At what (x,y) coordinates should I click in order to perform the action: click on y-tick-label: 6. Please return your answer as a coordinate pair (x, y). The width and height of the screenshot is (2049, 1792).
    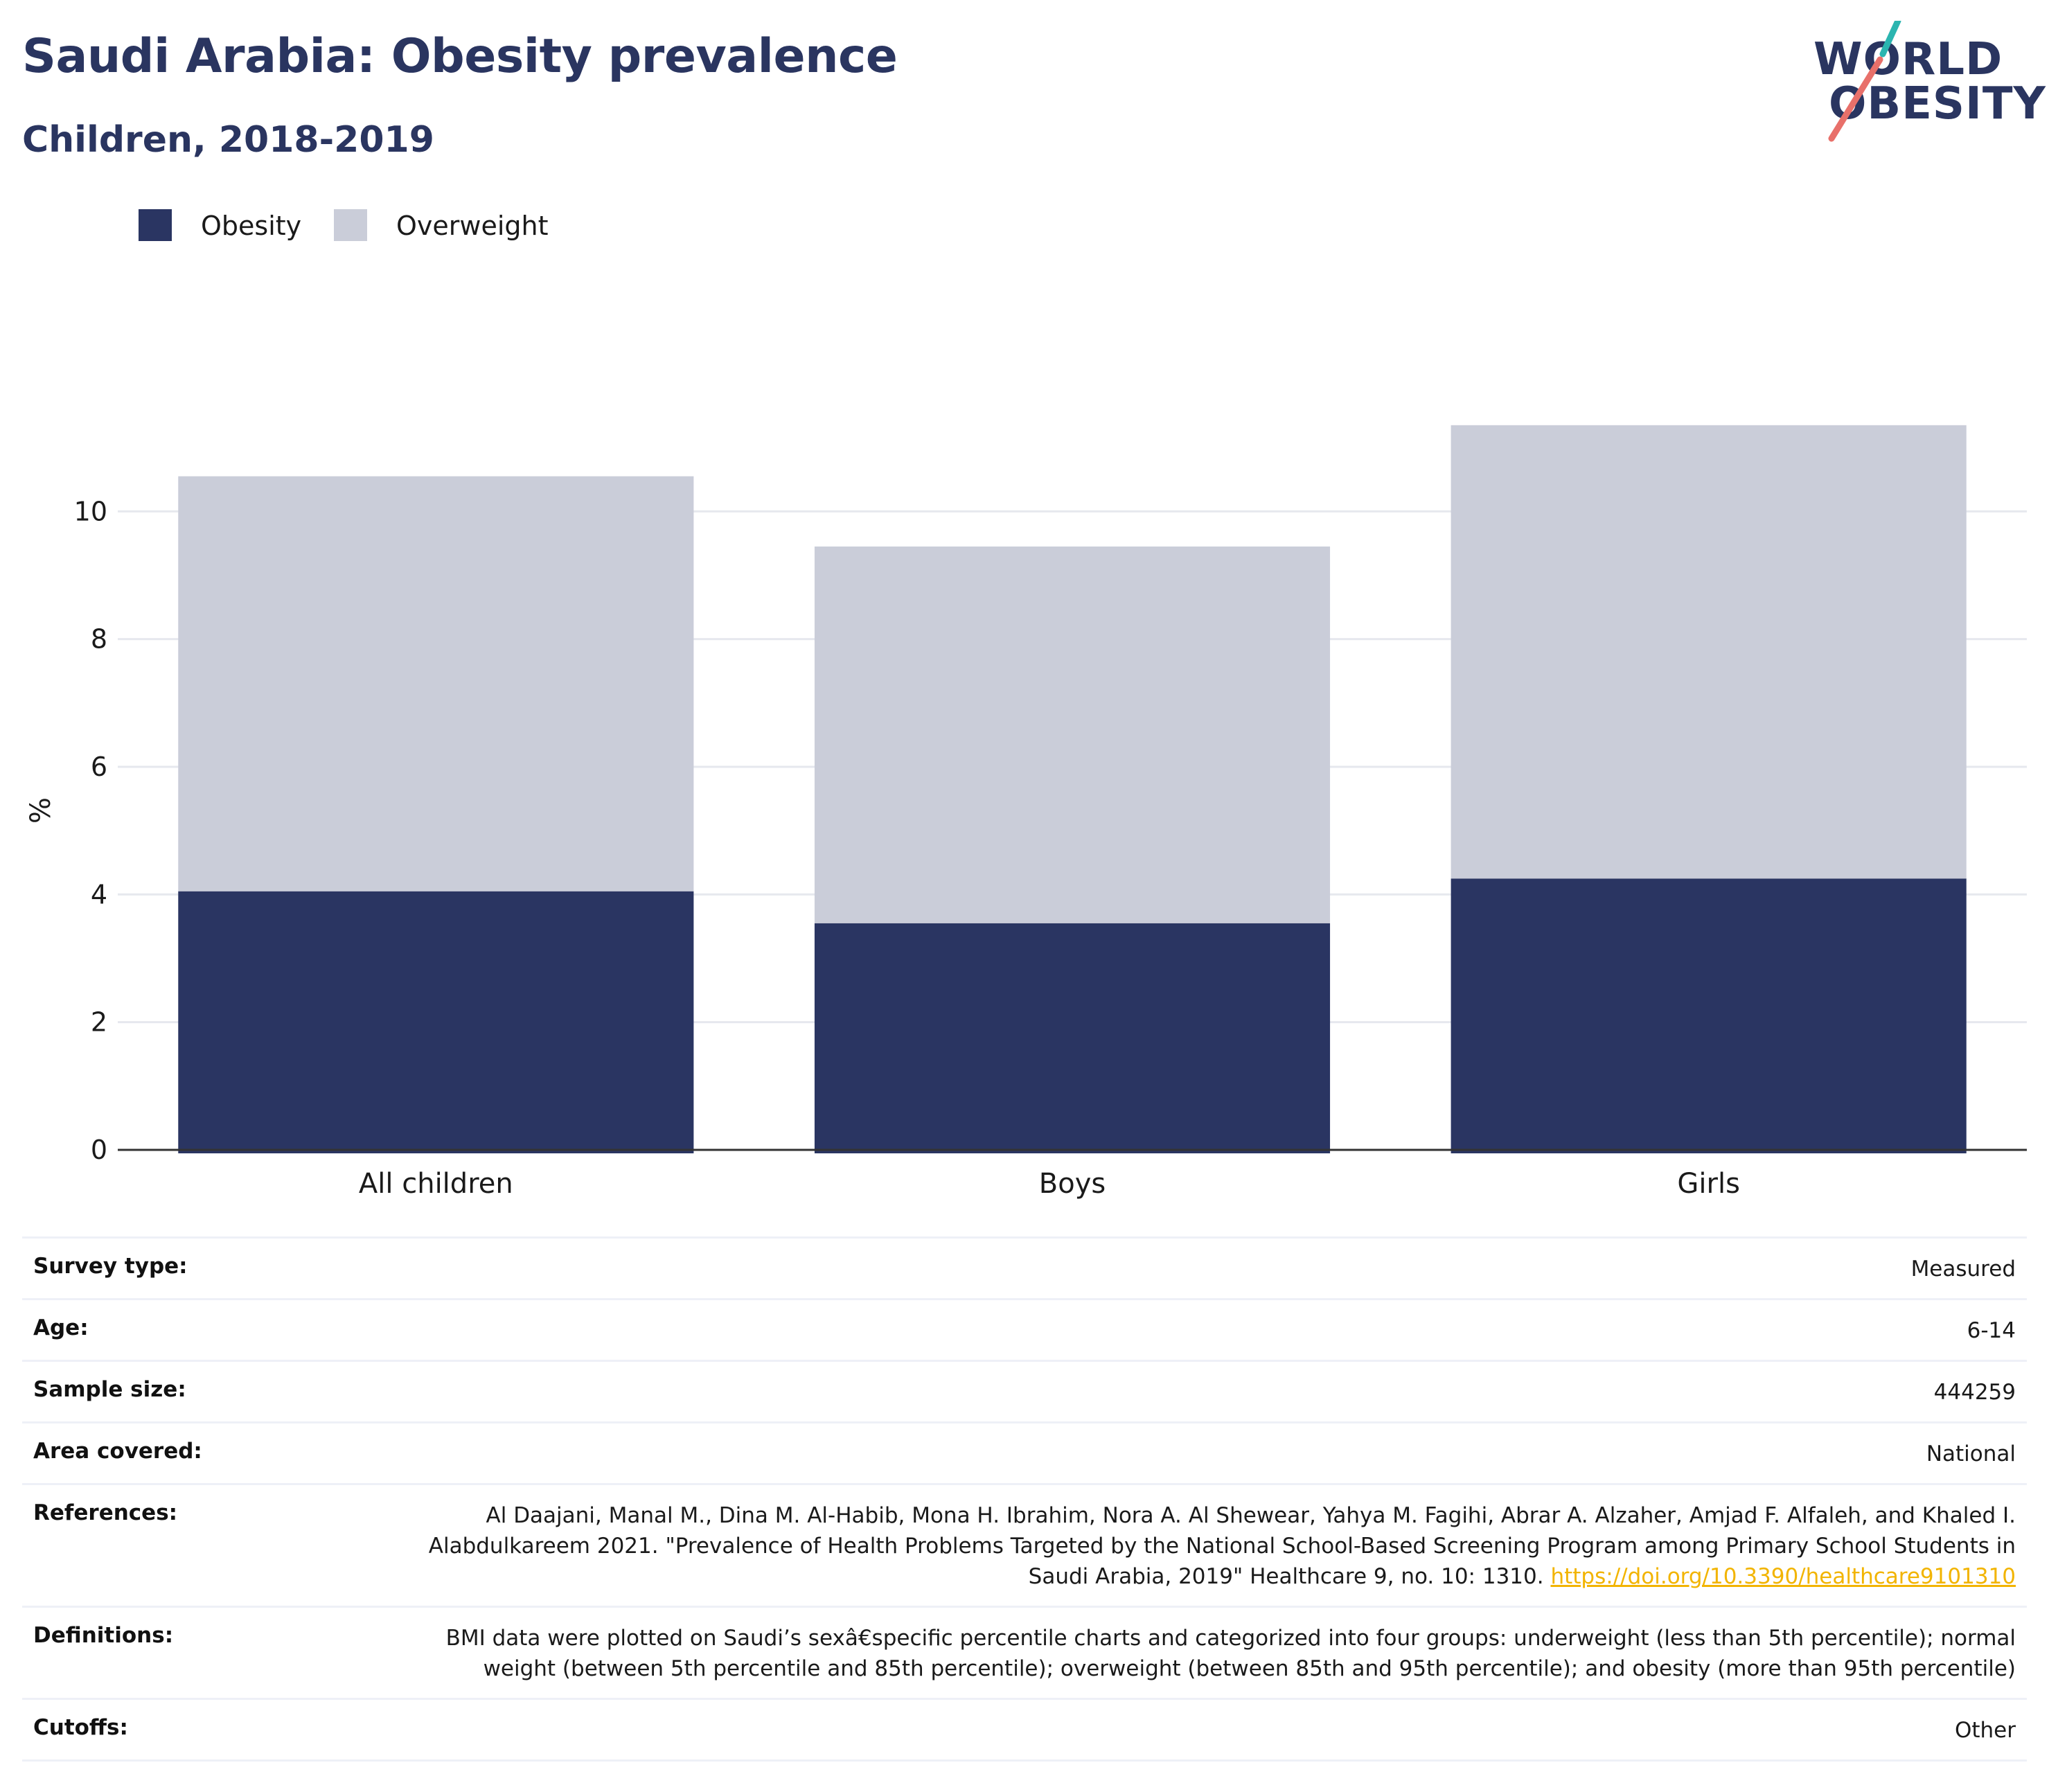
    Looking at the image, I should click on (99, 767).